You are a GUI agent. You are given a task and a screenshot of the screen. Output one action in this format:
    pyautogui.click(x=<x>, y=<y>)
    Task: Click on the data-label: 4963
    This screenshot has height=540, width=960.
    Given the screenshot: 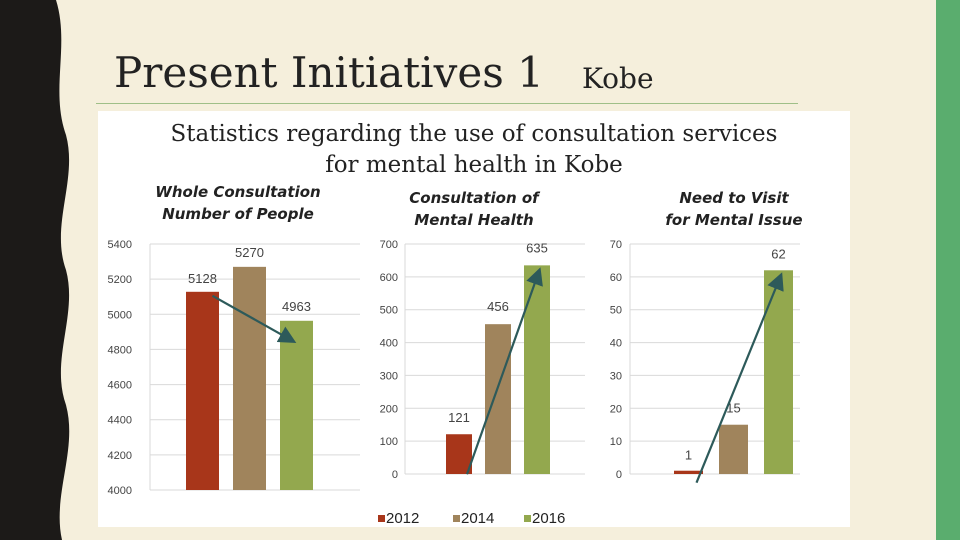 What is the action you would take?
    pyautogui.click(x=296, y=306)
    